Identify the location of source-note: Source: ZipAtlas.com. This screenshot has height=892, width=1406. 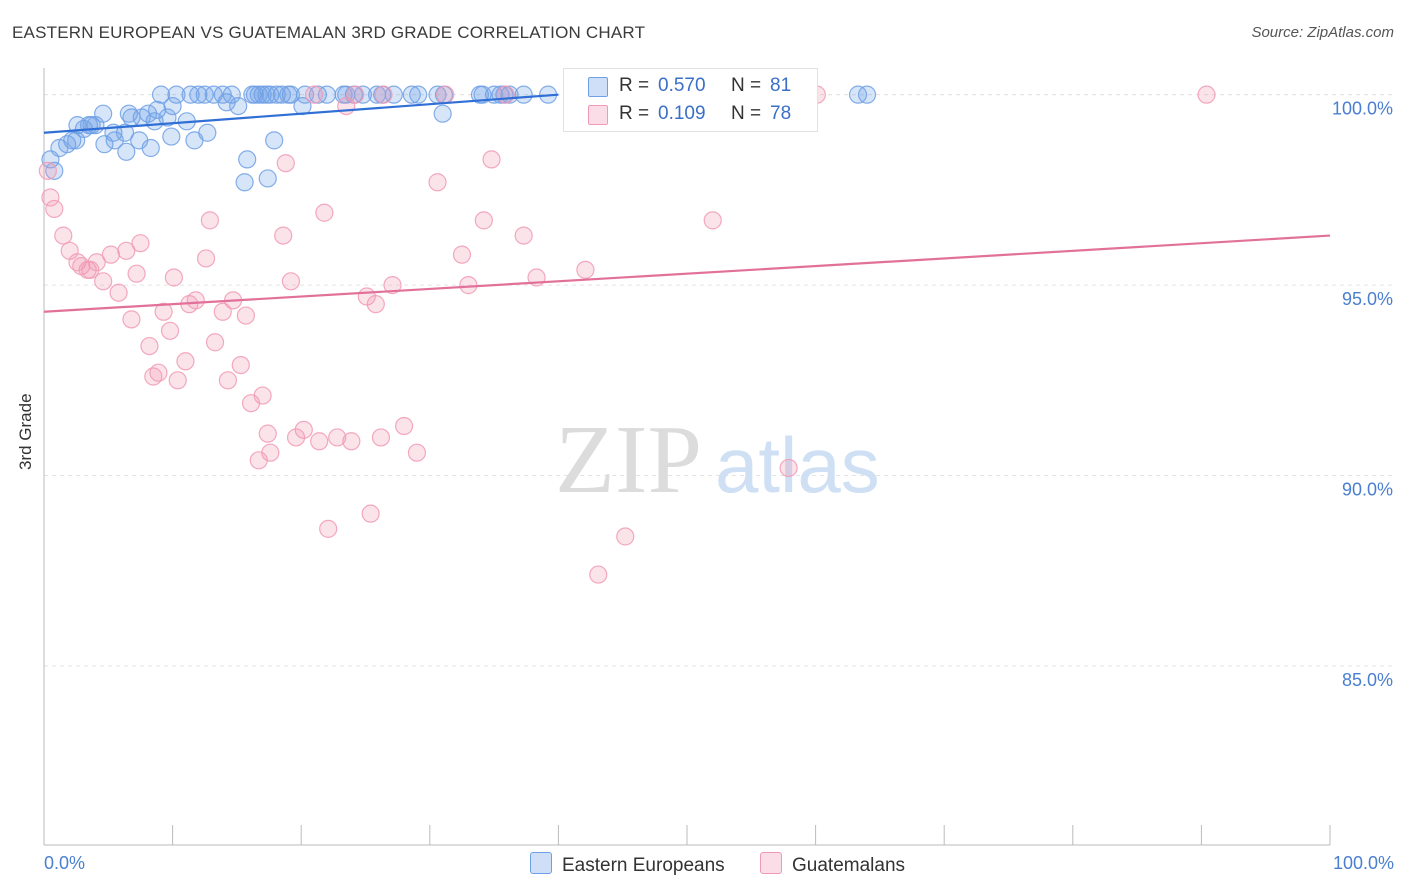
(1322, 32).